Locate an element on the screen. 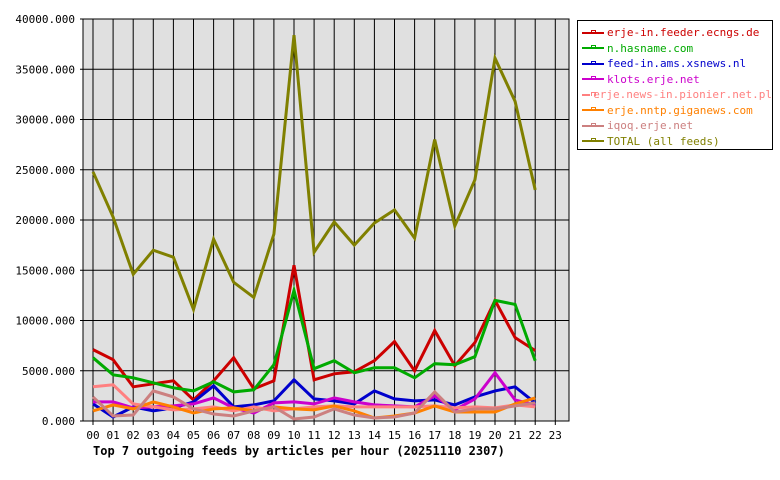 The image size is (780, 480). legend-label: klots.erje.net is located at coordinates (653, 79).